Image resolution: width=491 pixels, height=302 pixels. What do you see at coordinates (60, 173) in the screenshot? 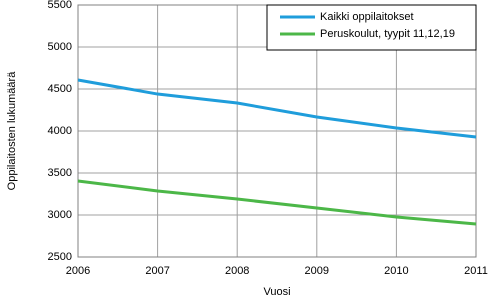
I see `y-tick-label: 3500` at bounding box center [60, 173].